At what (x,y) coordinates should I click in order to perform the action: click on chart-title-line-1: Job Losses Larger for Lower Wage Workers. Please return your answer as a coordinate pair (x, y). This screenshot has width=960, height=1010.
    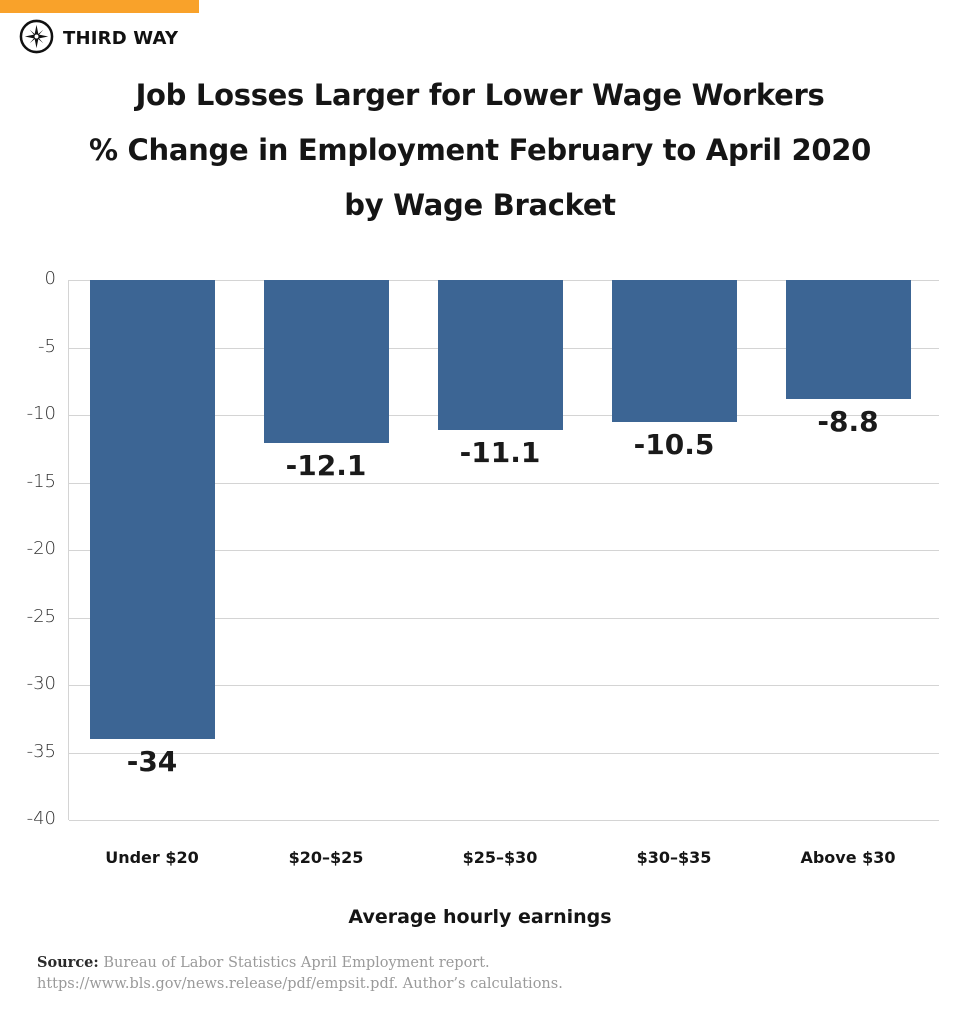
    Looking at the image, I should click on (480, 95).